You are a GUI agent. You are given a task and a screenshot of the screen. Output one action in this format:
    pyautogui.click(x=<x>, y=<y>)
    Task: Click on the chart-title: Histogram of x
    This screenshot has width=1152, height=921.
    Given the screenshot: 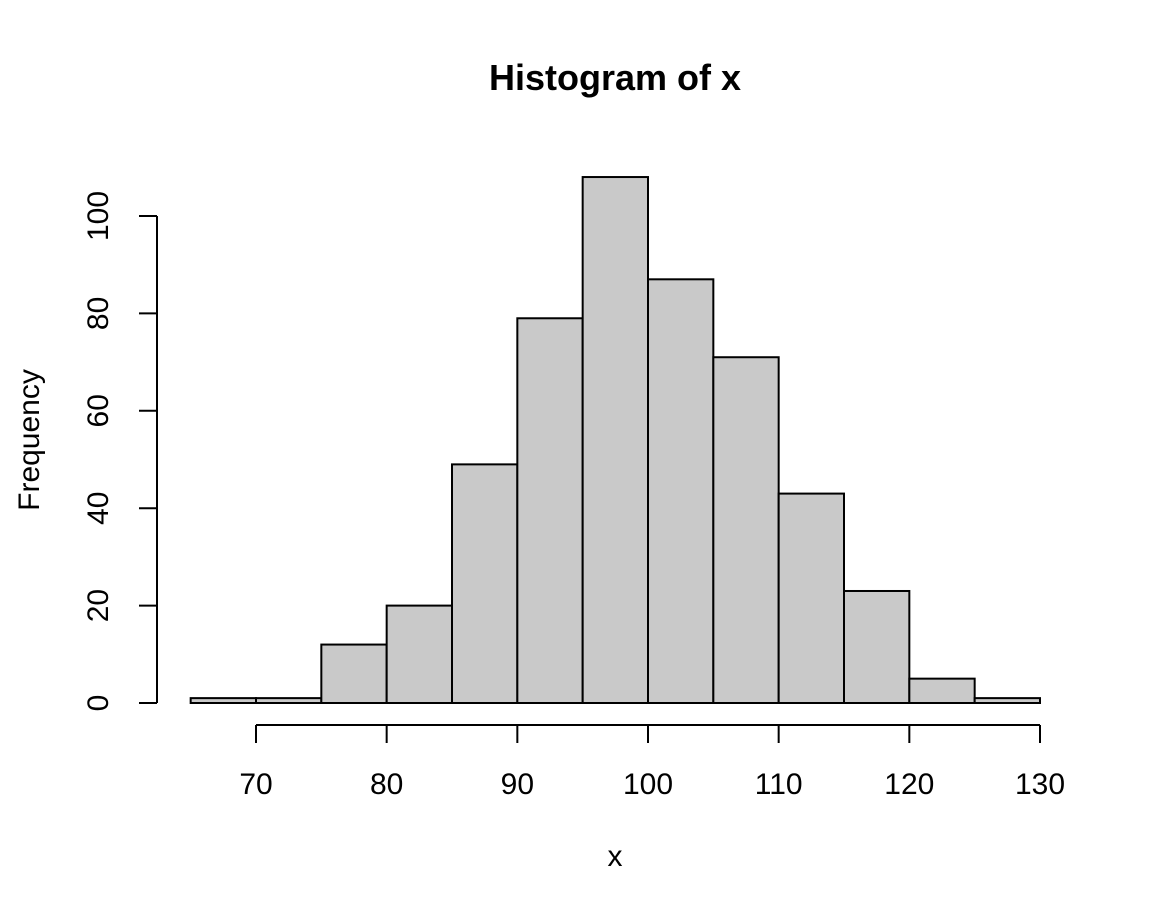 What is the action you would take?
    pyautogui.click(x=615, y=77)
    